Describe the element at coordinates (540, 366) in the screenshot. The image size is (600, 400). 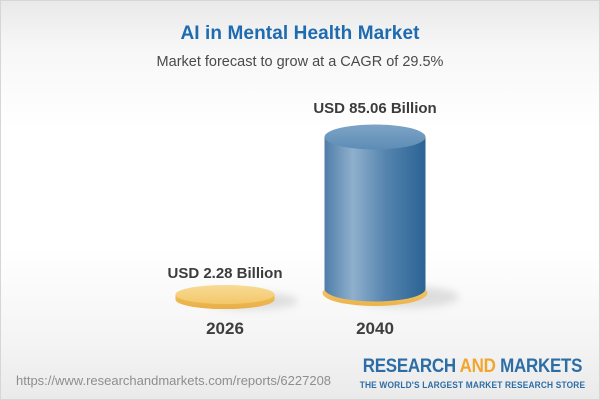
I see `brand-word-markets: MARKETS` at that location.